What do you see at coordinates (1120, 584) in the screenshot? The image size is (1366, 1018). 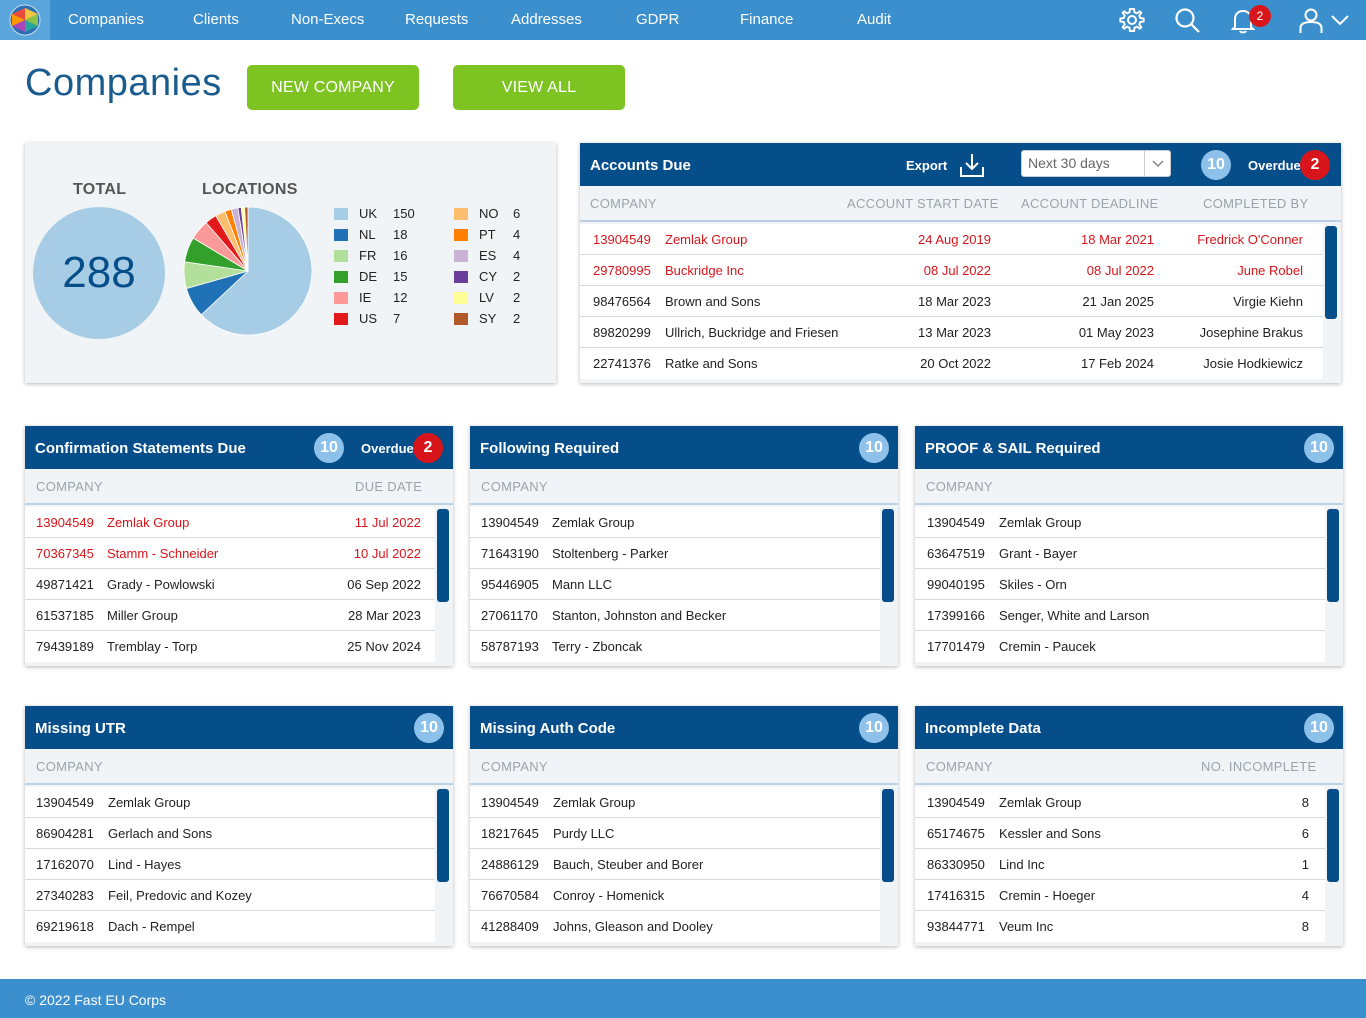 I see `list-item: 99040195 Skiles - Orn` at bounding box center [1120, 584].